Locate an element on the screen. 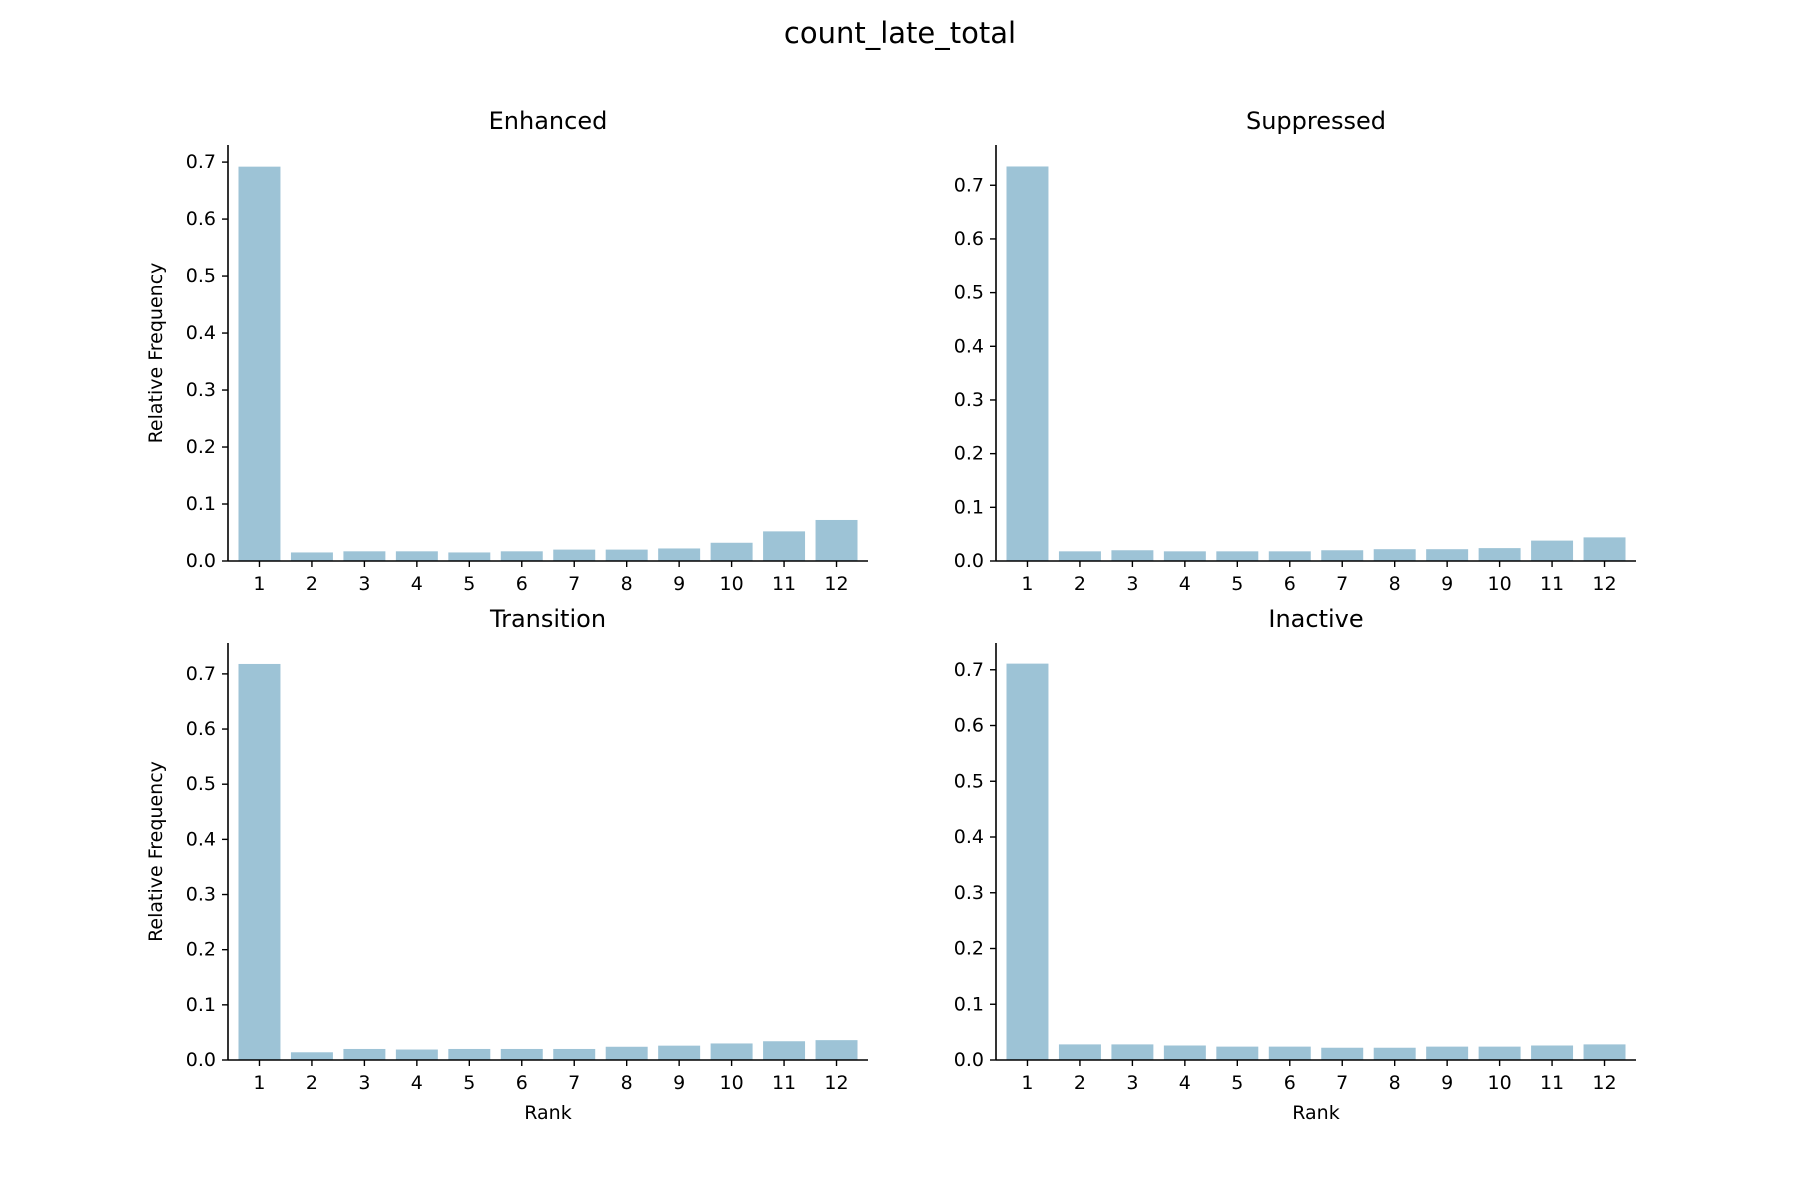 This screenshot has height=1200, width=1800. subplot-title: Enhanced is located at coordinates (548, 121).